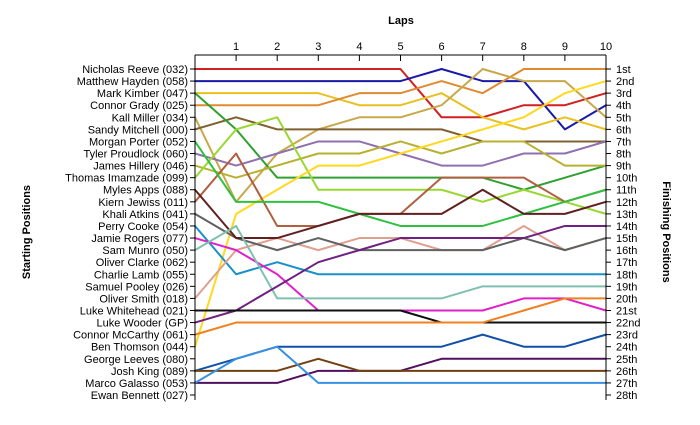 The height and width of the screenshot is (425, 700). Describe the element at coordinates (623, 167) in the screenshot. I see `finishing-label-9: 9th` at that location.